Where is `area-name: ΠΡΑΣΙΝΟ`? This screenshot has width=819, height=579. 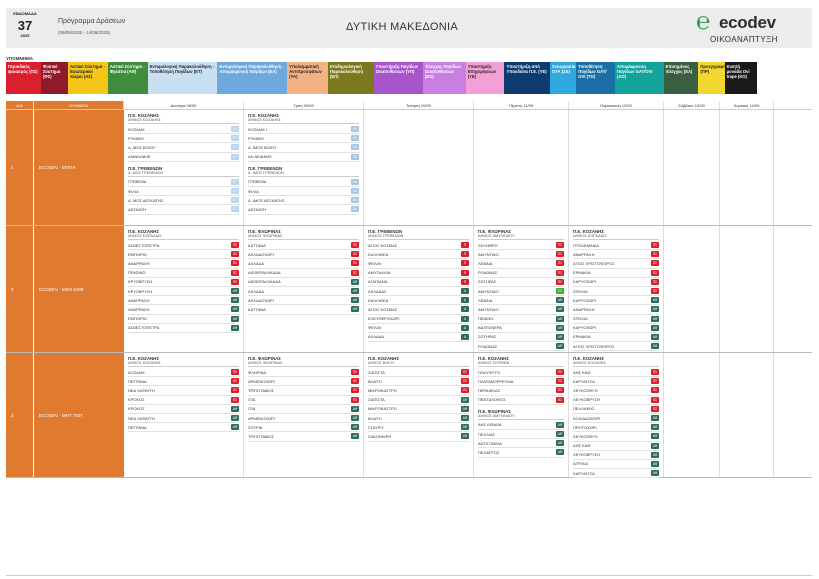 area-name: ΠΡΑΣΙΝΟ is located at coordinates (137, 273).